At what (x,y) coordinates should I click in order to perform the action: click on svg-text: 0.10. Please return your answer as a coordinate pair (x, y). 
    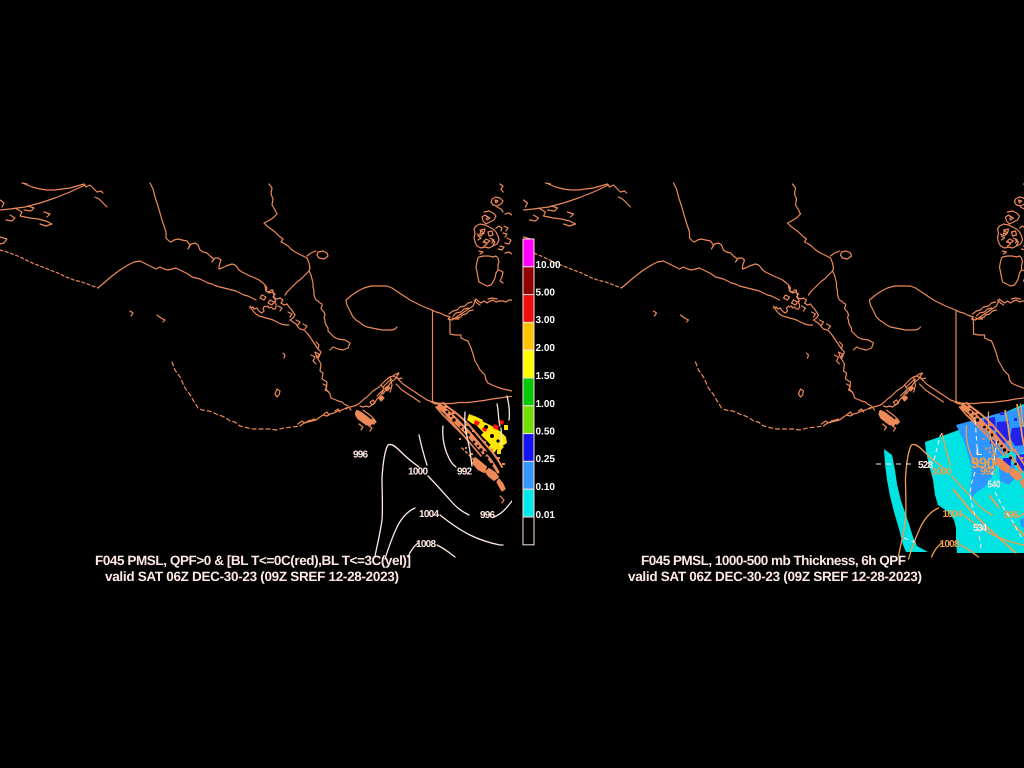
    Looking at the image, I should click on (546, 487).